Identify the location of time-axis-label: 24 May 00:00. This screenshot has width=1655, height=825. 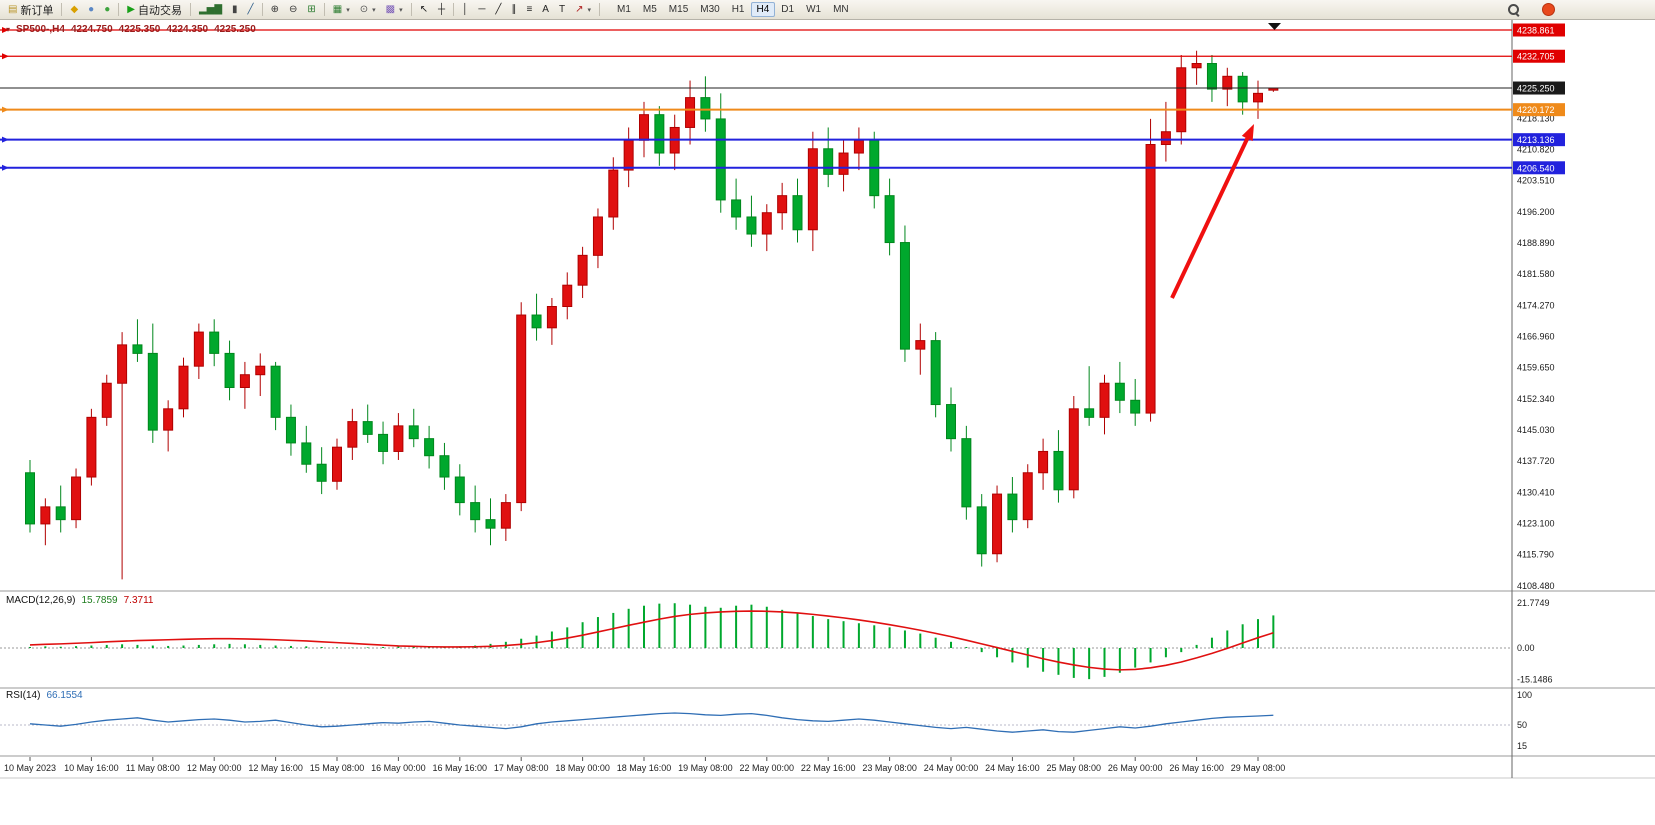
(951, 768).